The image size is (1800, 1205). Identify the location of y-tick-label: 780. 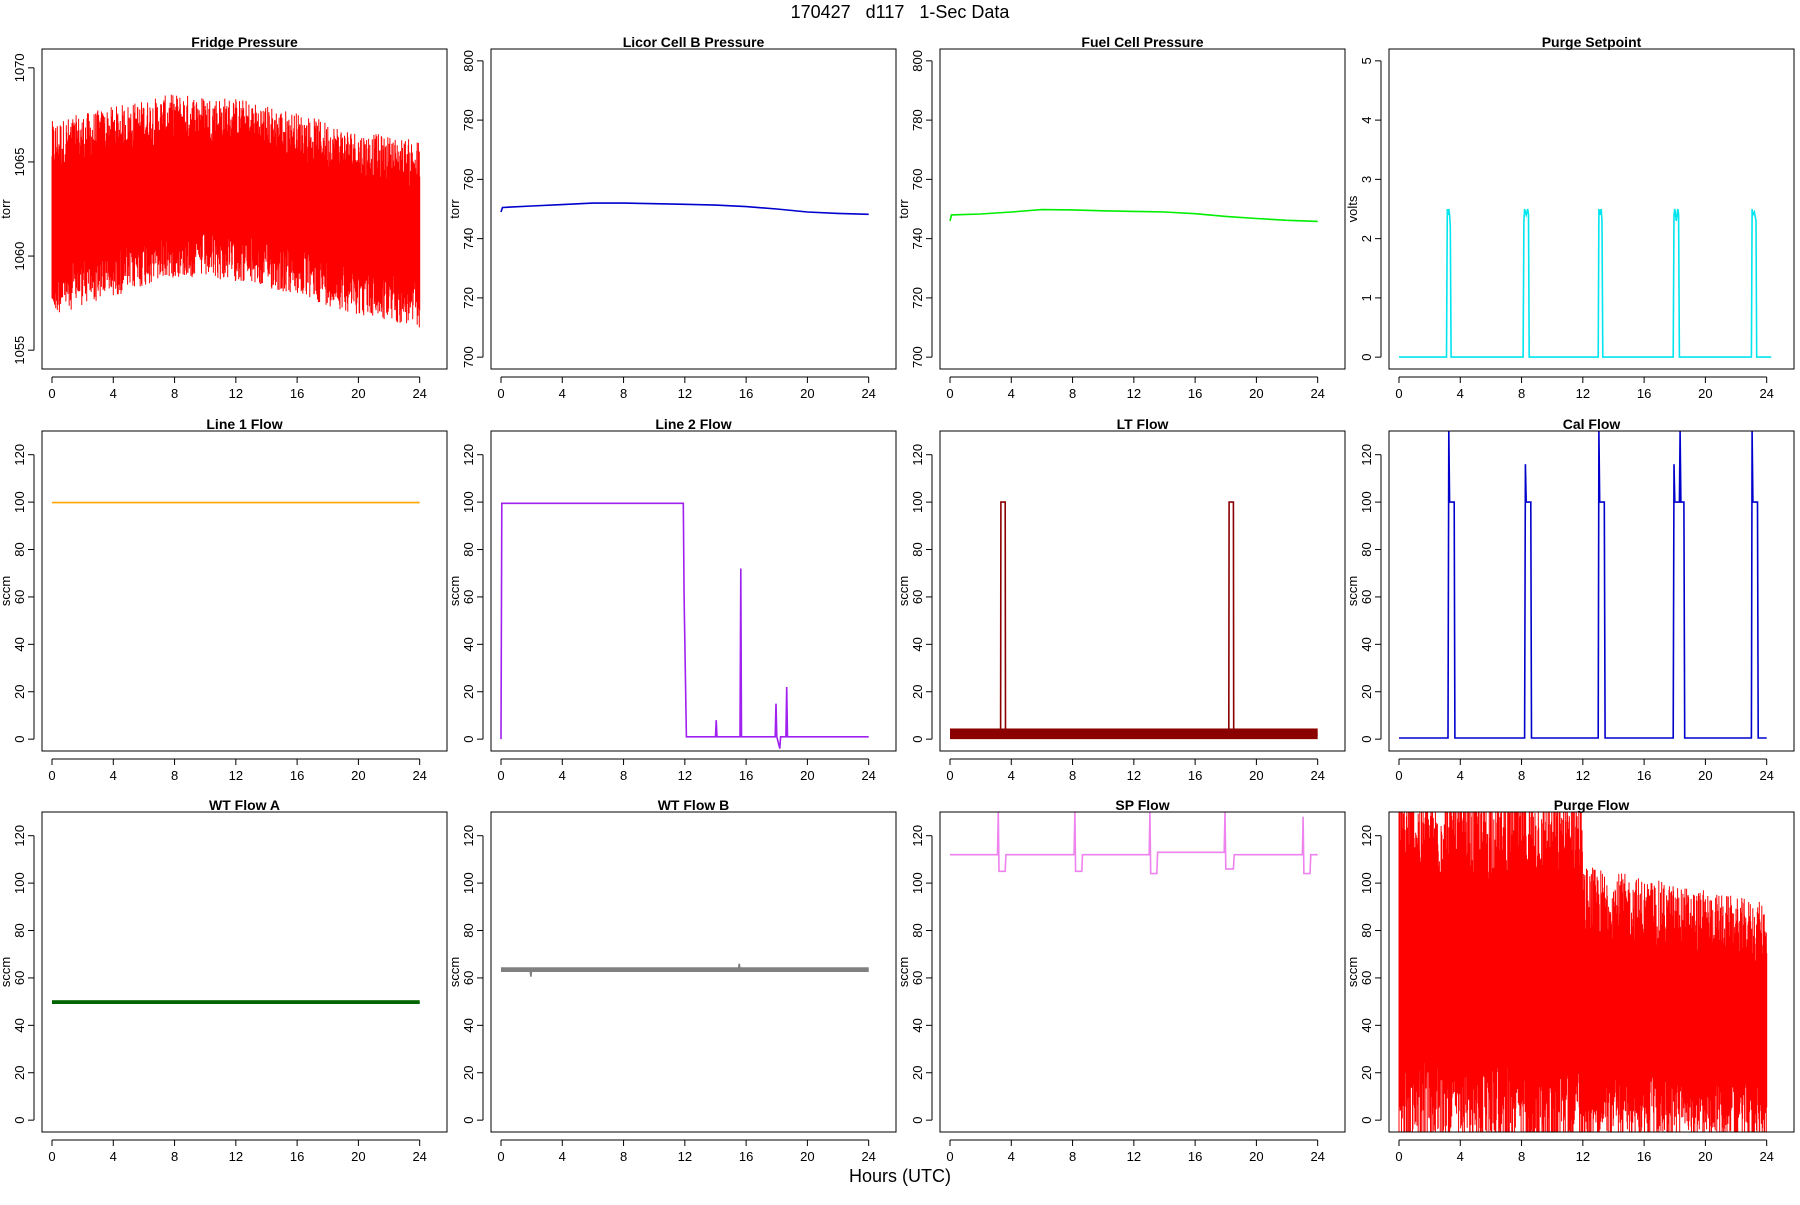
(468, 120).